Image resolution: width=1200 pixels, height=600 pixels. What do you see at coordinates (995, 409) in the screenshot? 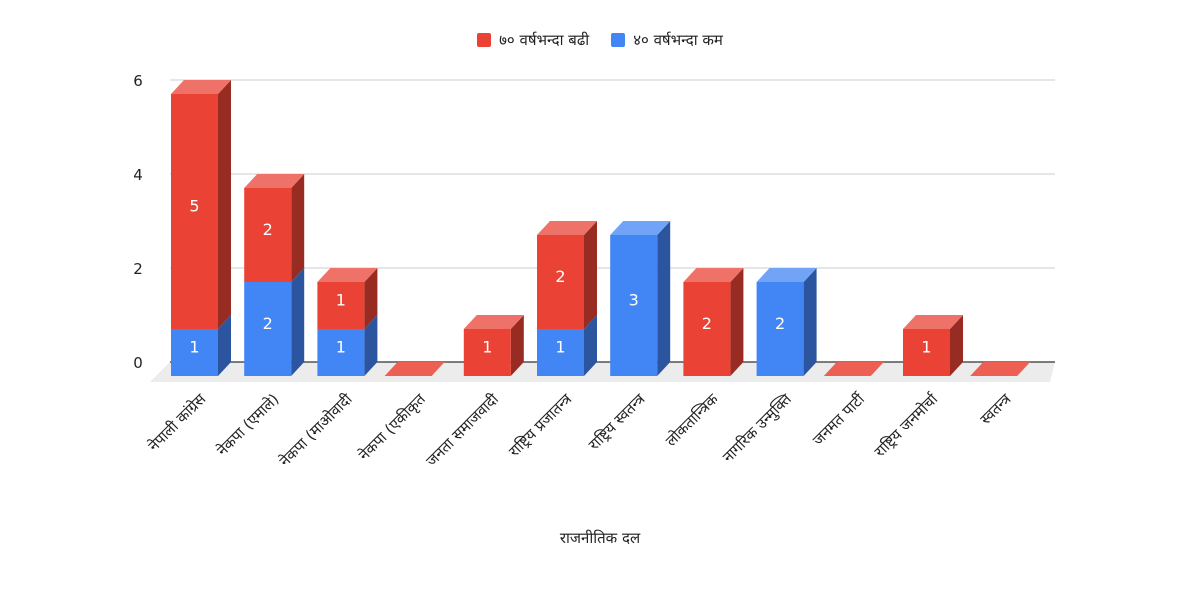
I see `x-tick-label: स्वतन्त्र` at bounding box center [995, 409].